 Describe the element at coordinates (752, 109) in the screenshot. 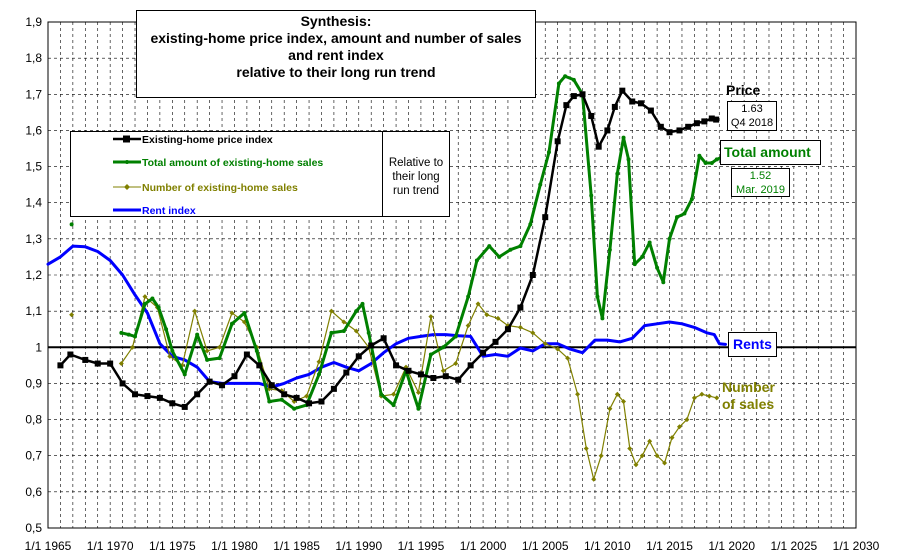

I see `price-annotation-value: 1.63` at that location.